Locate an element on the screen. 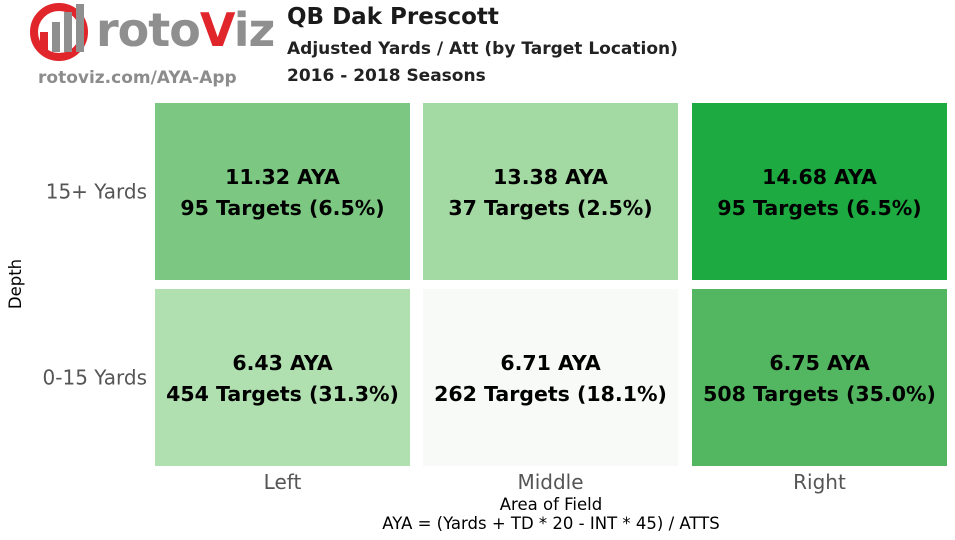 Image resolution: width=955 pixels, height=540 pixels. x-tick-label: Middle is located at coordinates (550, 482).